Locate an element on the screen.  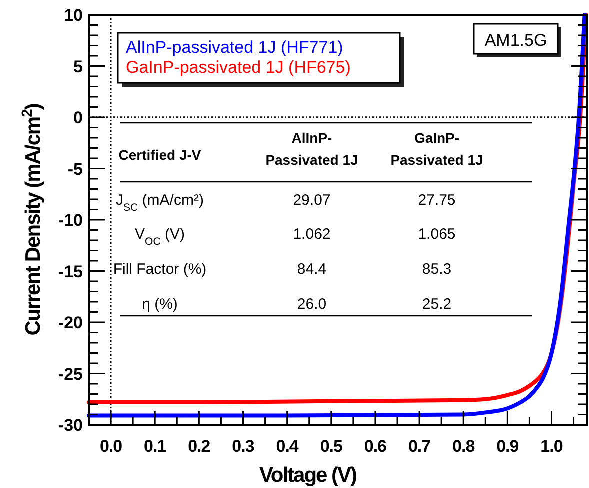
annotation: Fill Factor (%) is located at coordinates (160, 269).